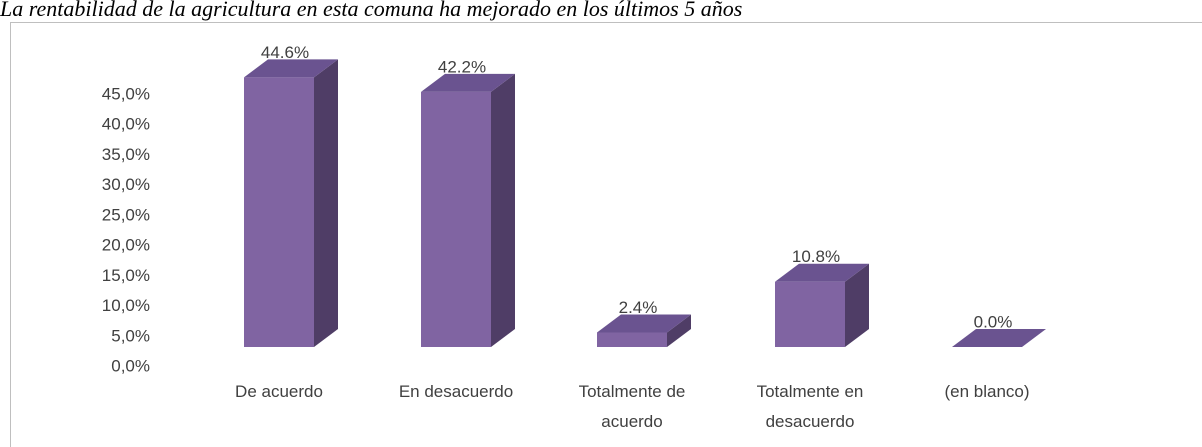 This screenshot has height=447, width=1202. What do you see at coordinates (462, 66) in the screenshot?
I see `value-label: 42.2%` at bounding box center [462, 66].